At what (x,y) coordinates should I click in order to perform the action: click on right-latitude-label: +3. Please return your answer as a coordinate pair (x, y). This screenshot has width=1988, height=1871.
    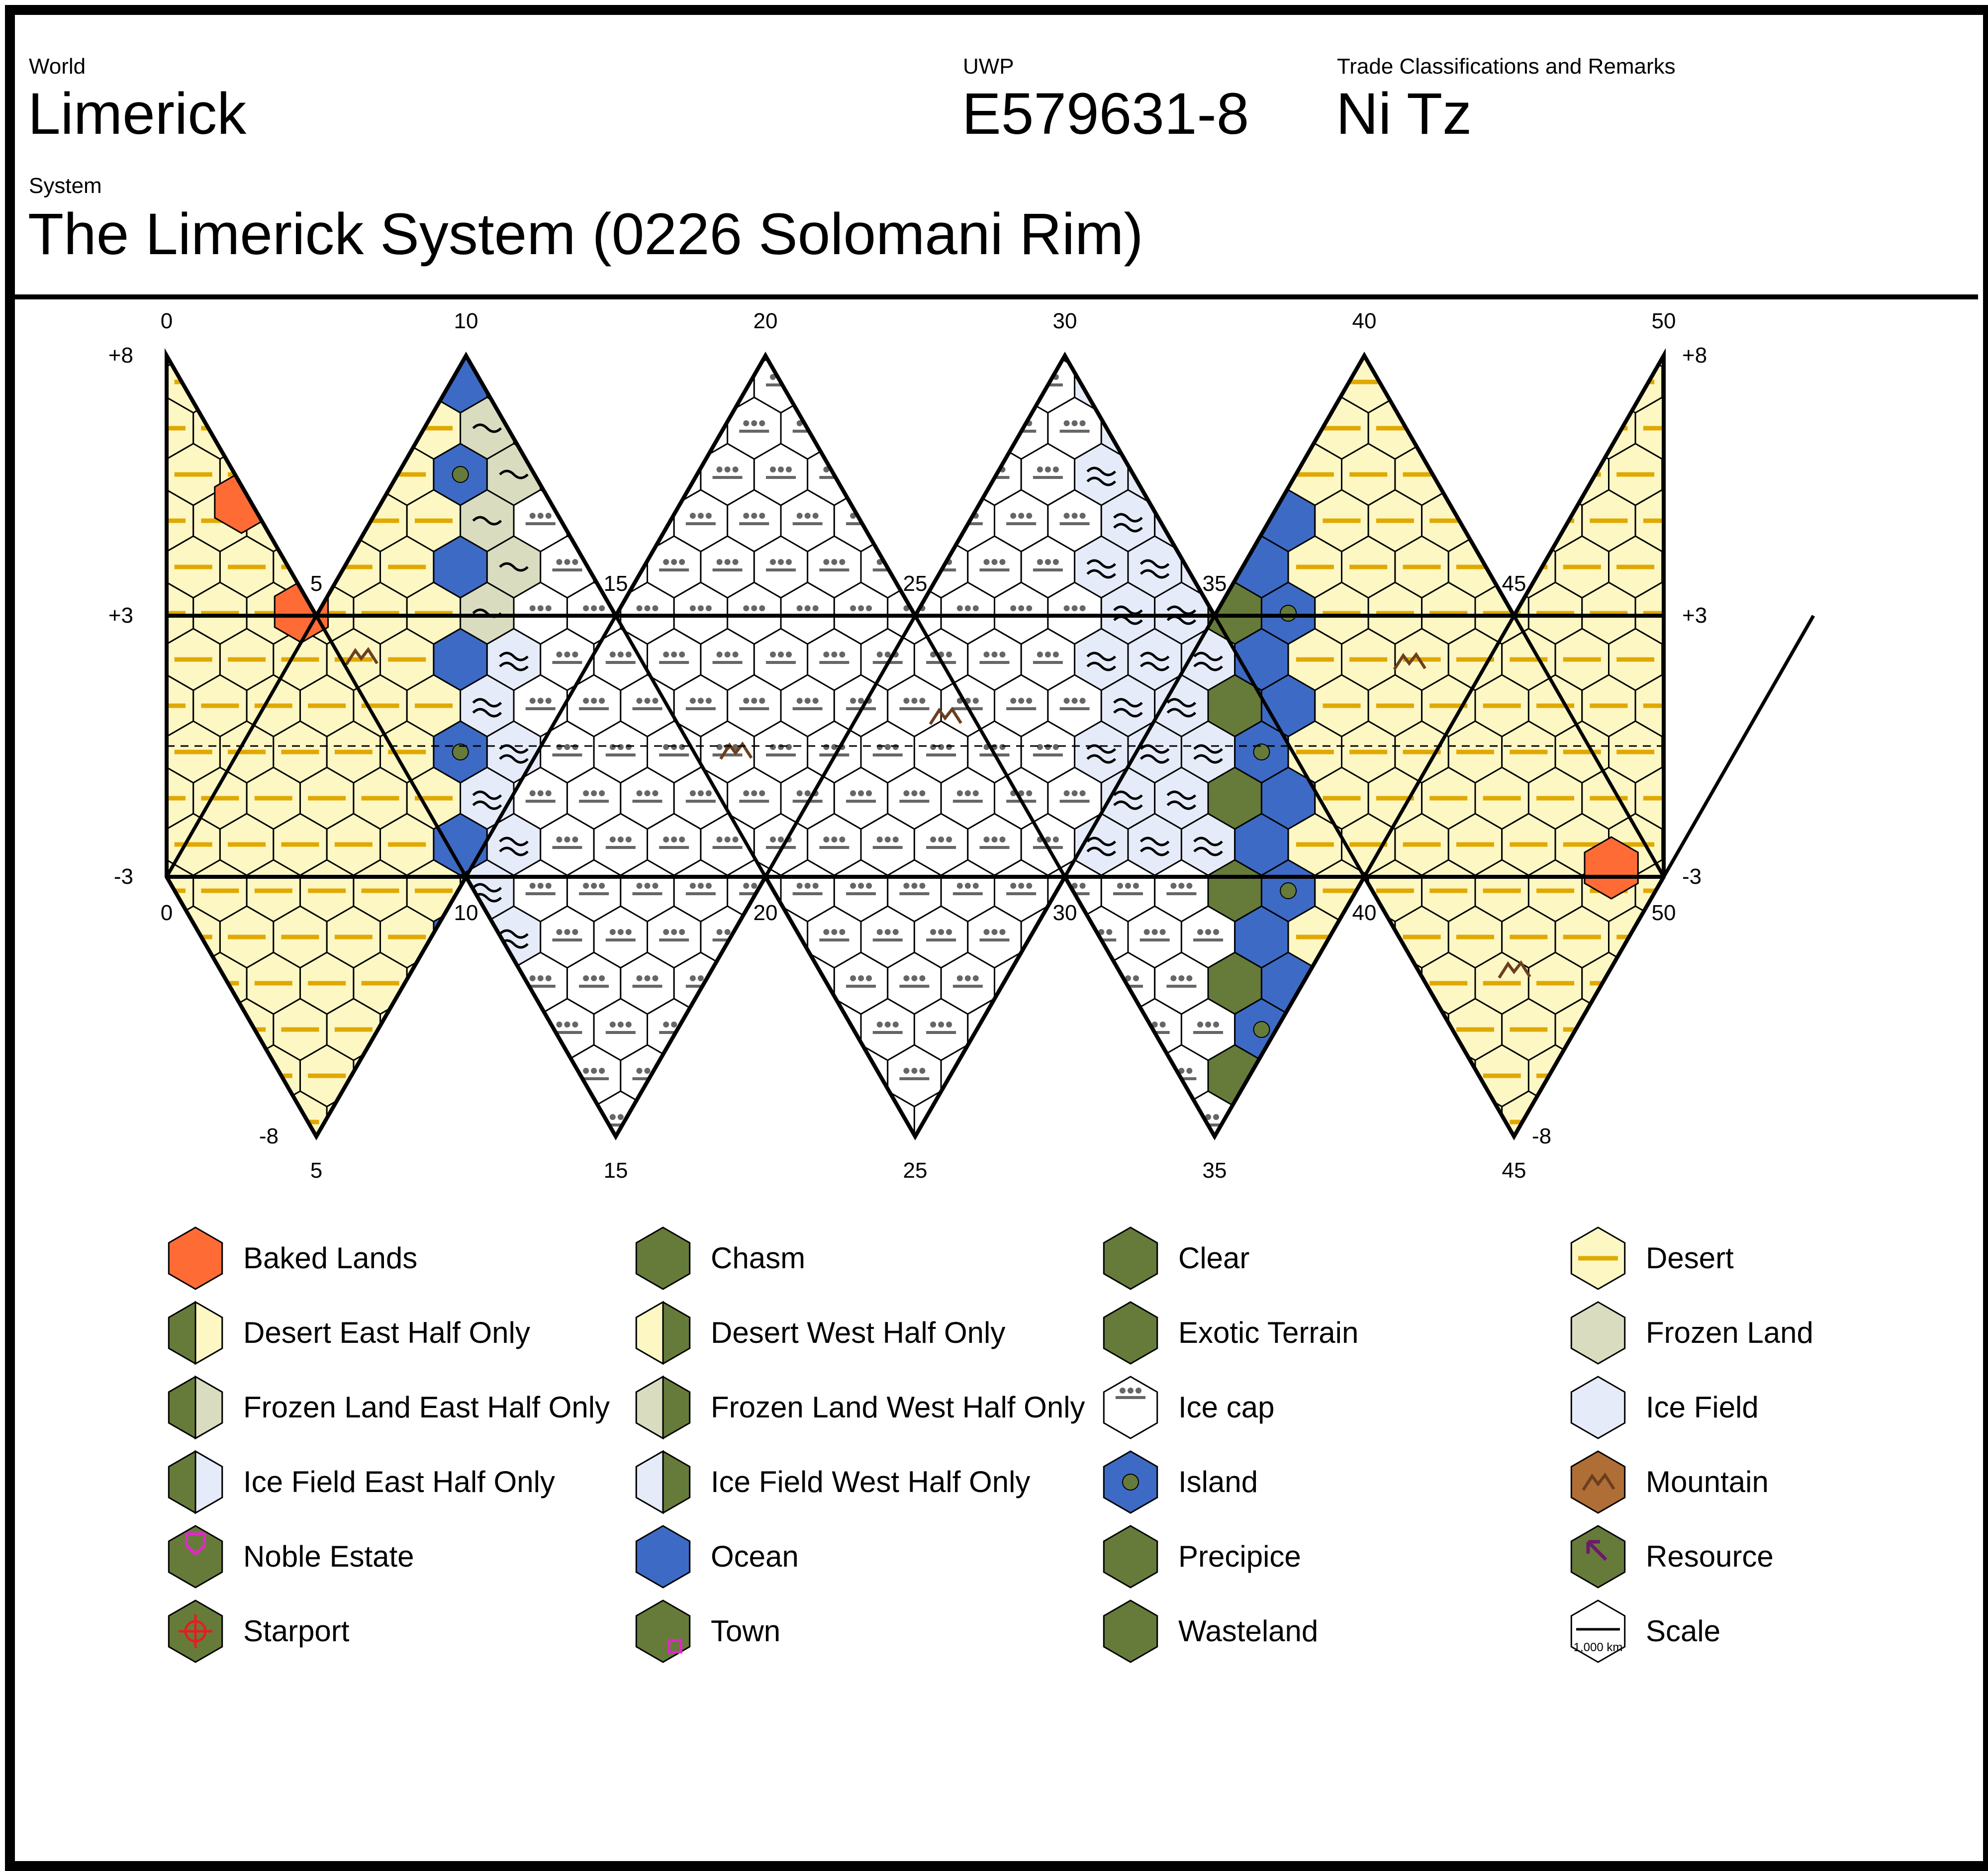
    Looking at the image, I should click on (1694, 615).